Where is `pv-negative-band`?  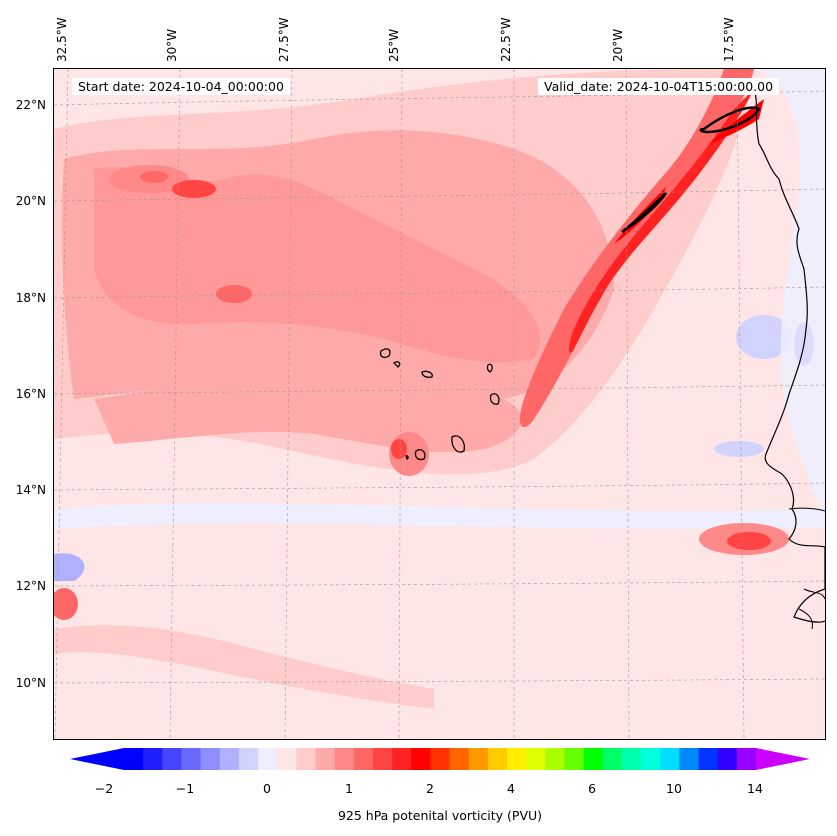
pv-negative-band is located at coordinates (439, 516).